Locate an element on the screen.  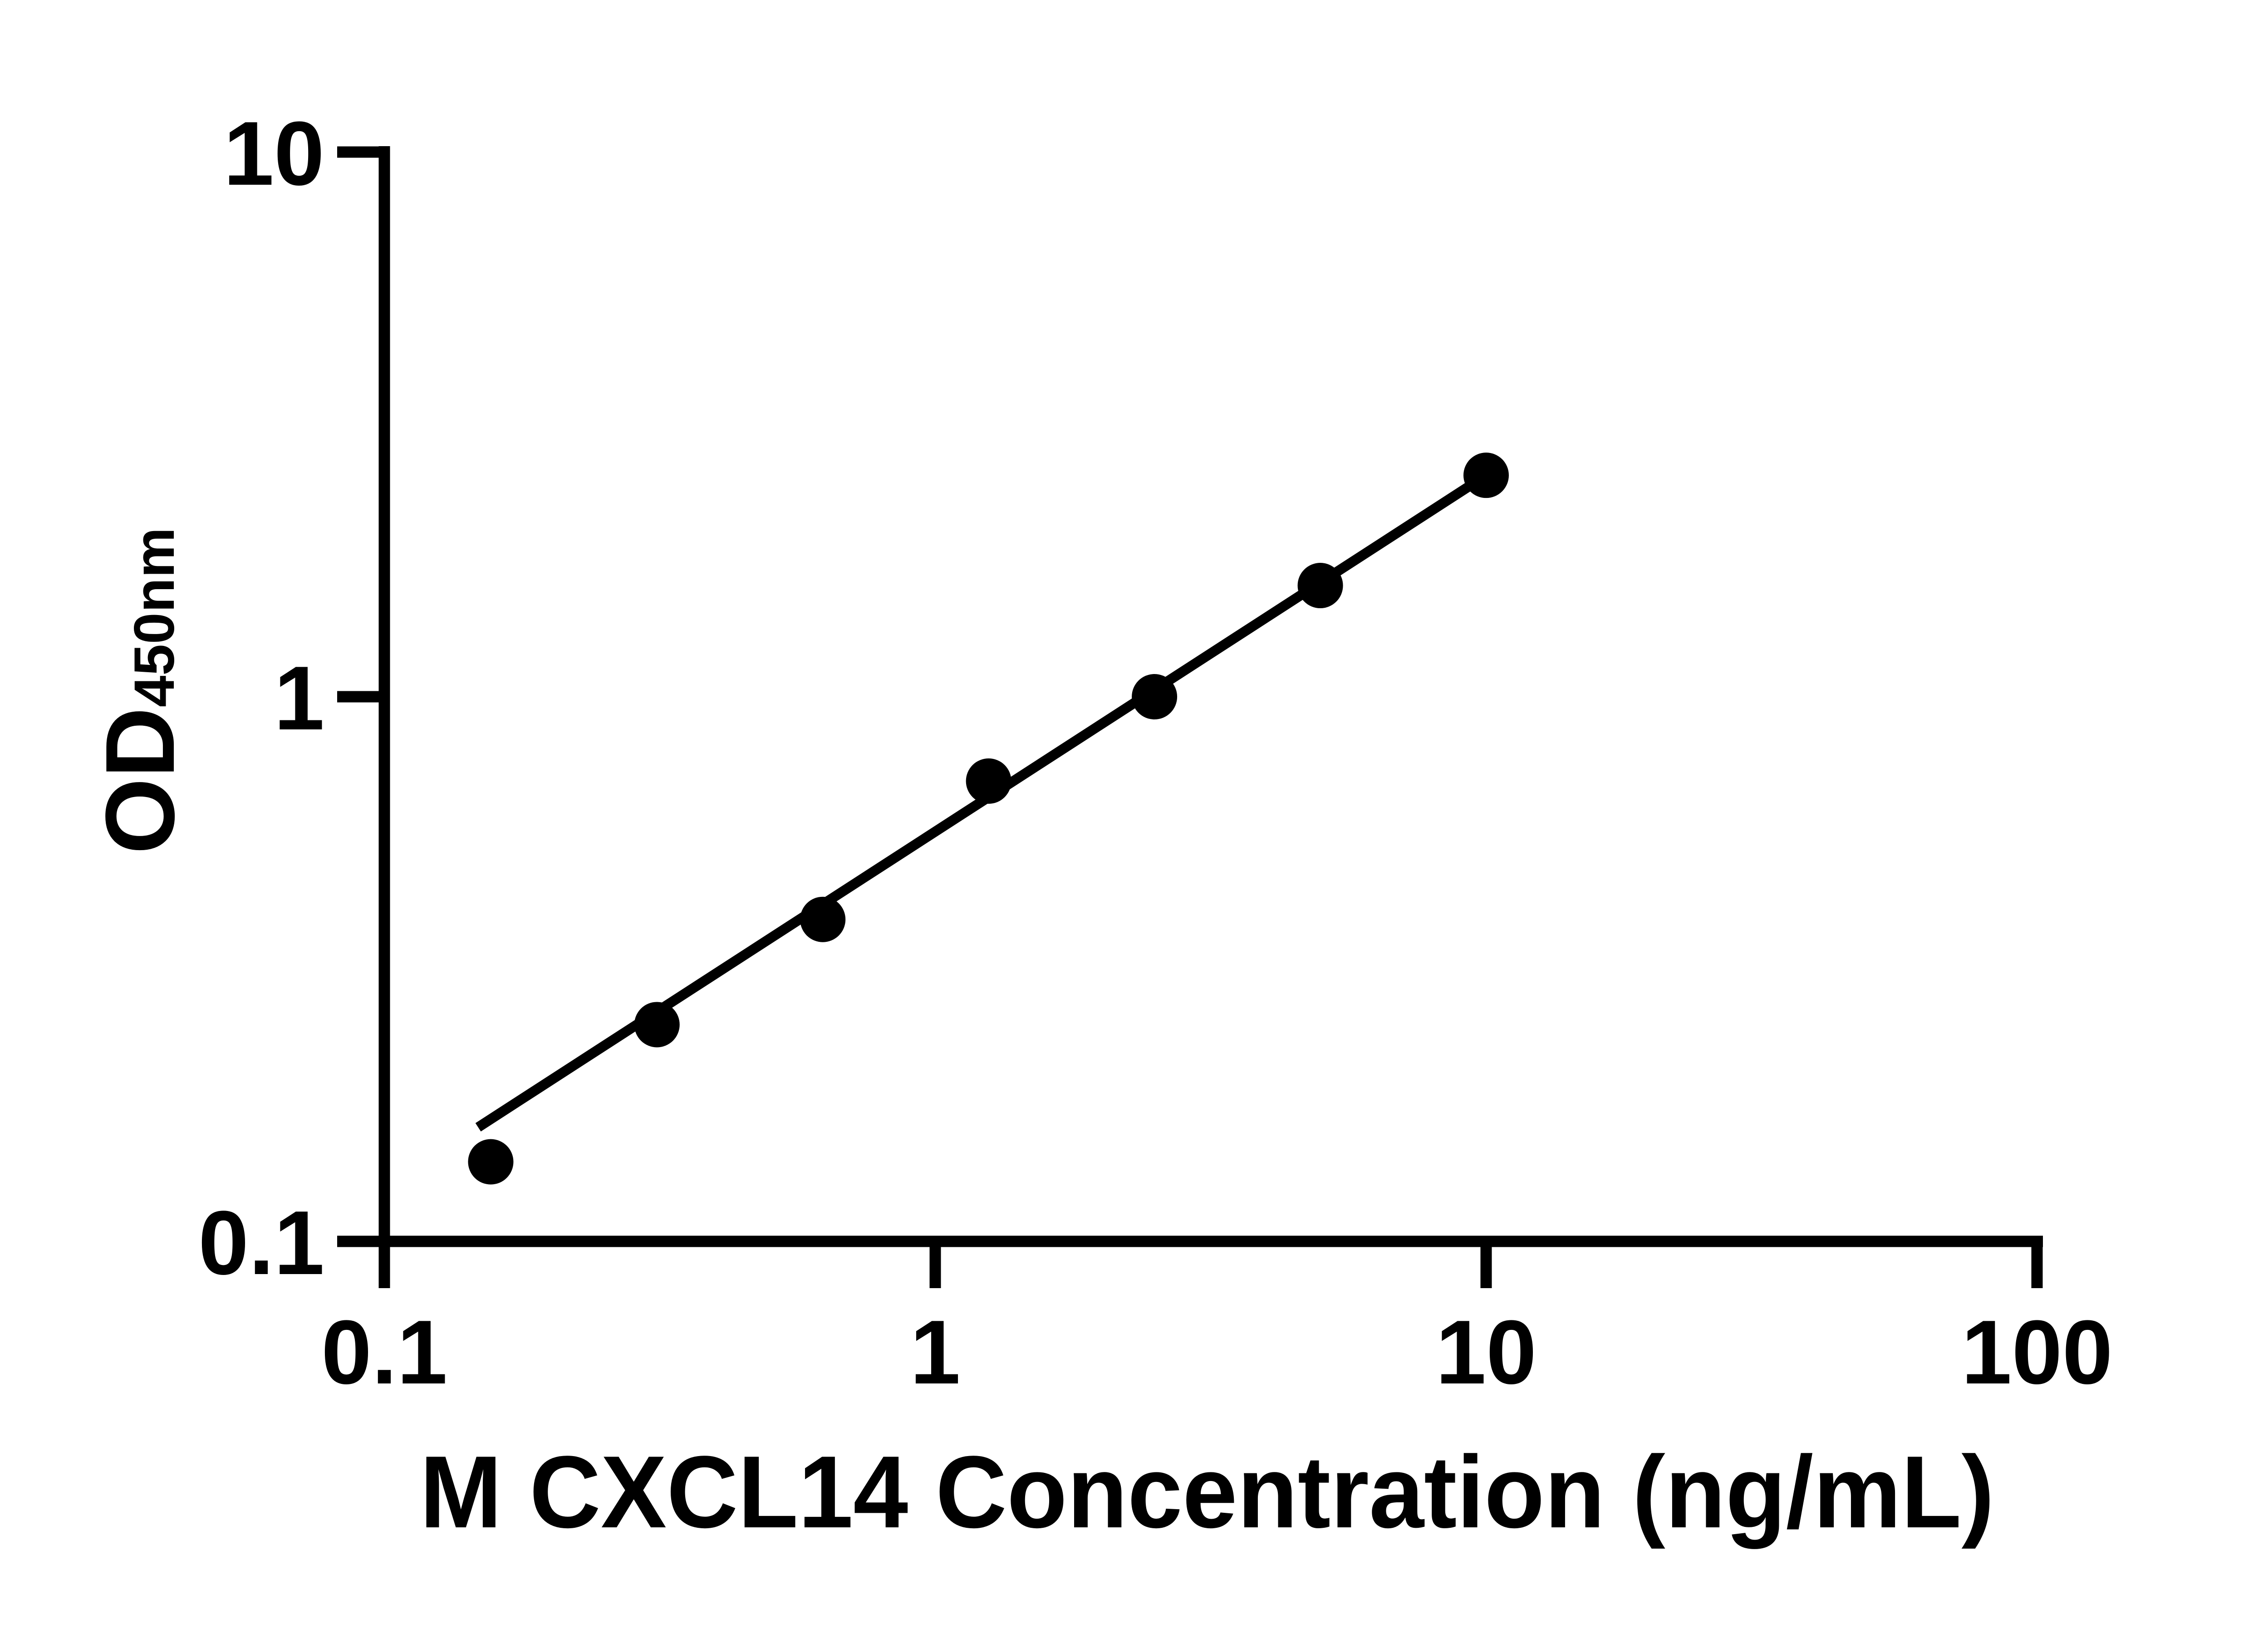
y-axis-title-main: OD is located at coordinates (140, 780).